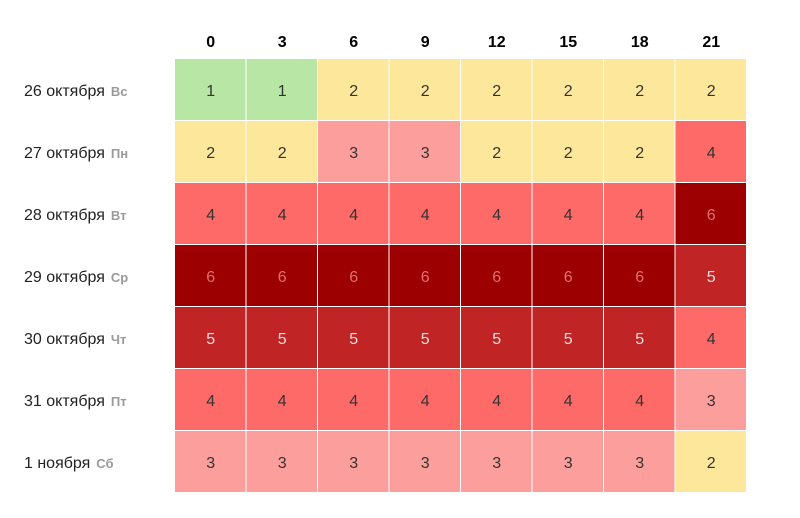  What do you see at coordinates (57, 463) in the screenshot?
I see `row-date-6: 1 ноября` at bounding box center [57, 463].